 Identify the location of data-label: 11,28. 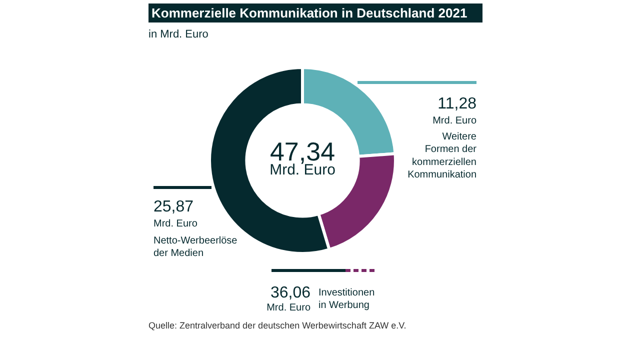
(457, 104).